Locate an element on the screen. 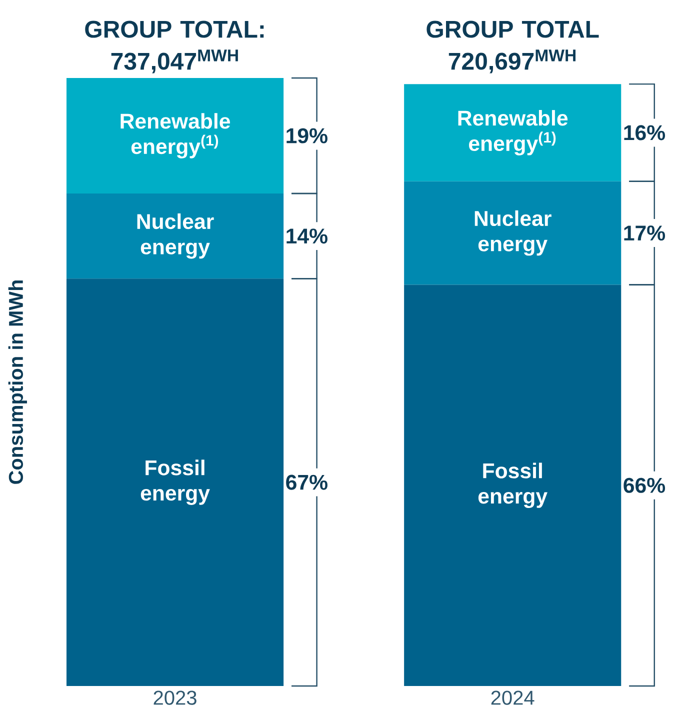  text: GROUP TOTAL 720,697$^{MWH}$ is located at coordinates (512, 47).